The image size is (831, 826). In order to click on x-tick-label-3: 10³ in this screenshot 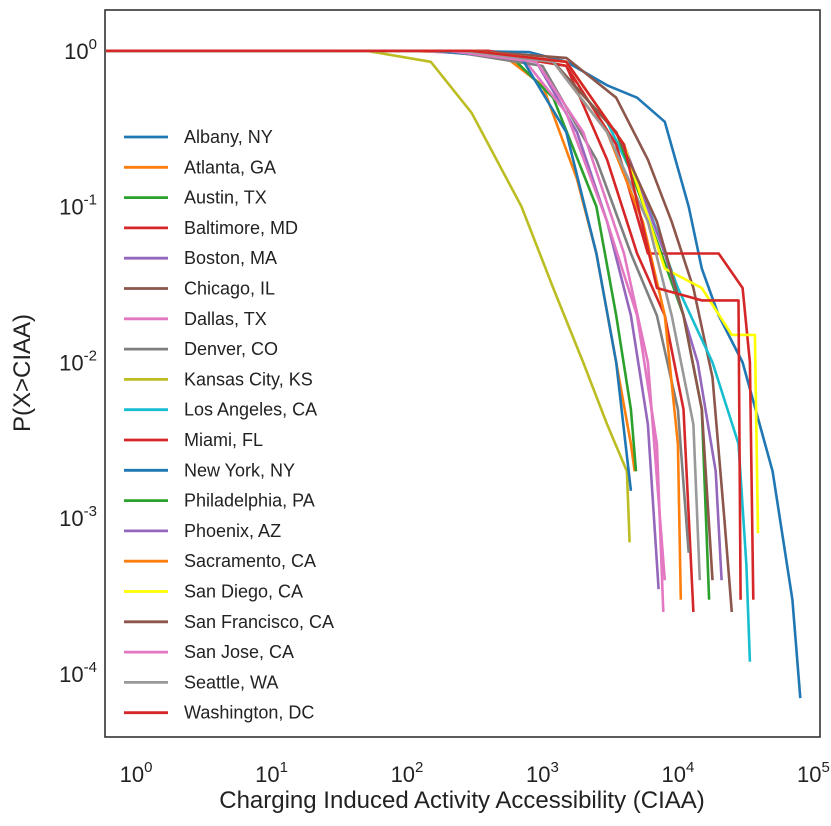, I will do `click(542, 773)`.